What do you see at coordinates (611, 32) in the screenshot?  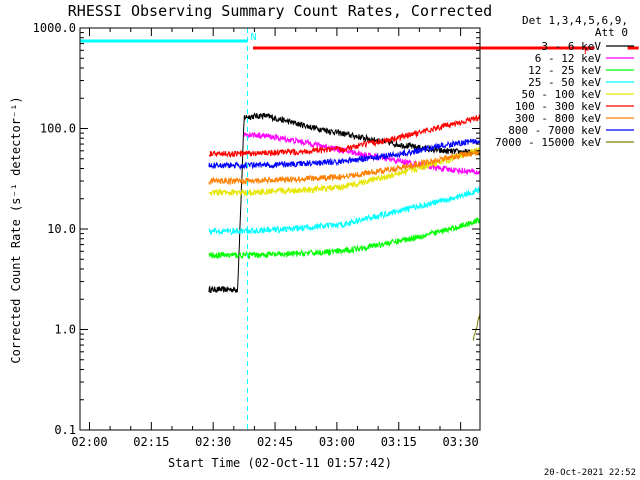 I see `legend-header: Att 0` at bounding box center [611, 32].